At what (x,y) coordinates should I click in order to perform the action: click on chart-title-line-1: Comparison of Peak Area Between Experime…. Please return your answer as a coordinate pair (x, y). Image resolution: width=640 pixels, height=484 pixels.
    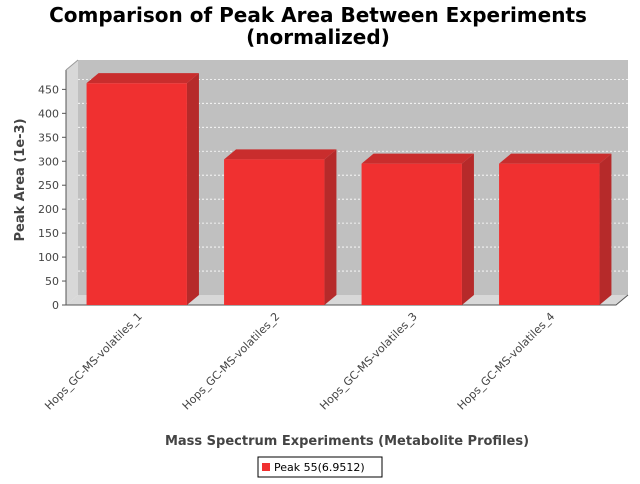
    Looking at the image, I should click on (318, 15).